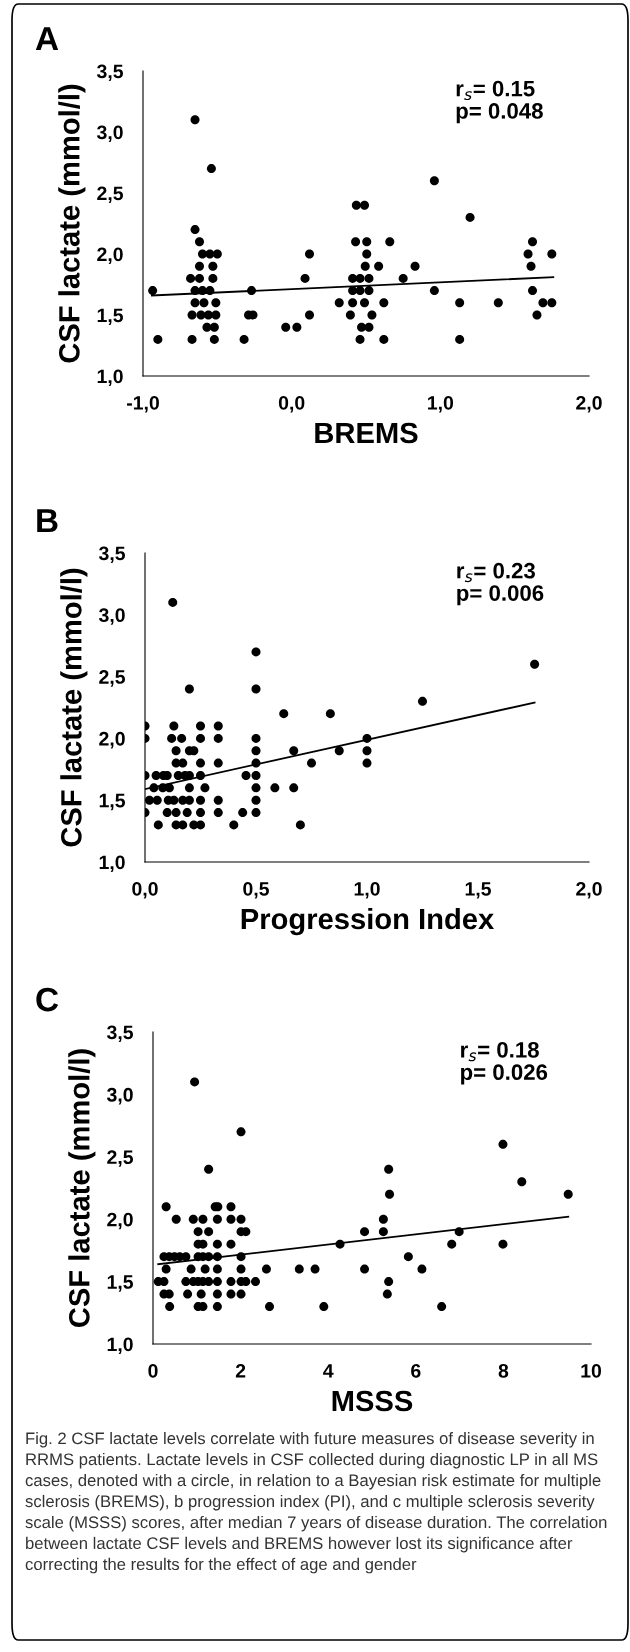 The height and width of the screenshot is (1652, 630). I want to click on x-tick-label: 1,5, so click(478, 890).